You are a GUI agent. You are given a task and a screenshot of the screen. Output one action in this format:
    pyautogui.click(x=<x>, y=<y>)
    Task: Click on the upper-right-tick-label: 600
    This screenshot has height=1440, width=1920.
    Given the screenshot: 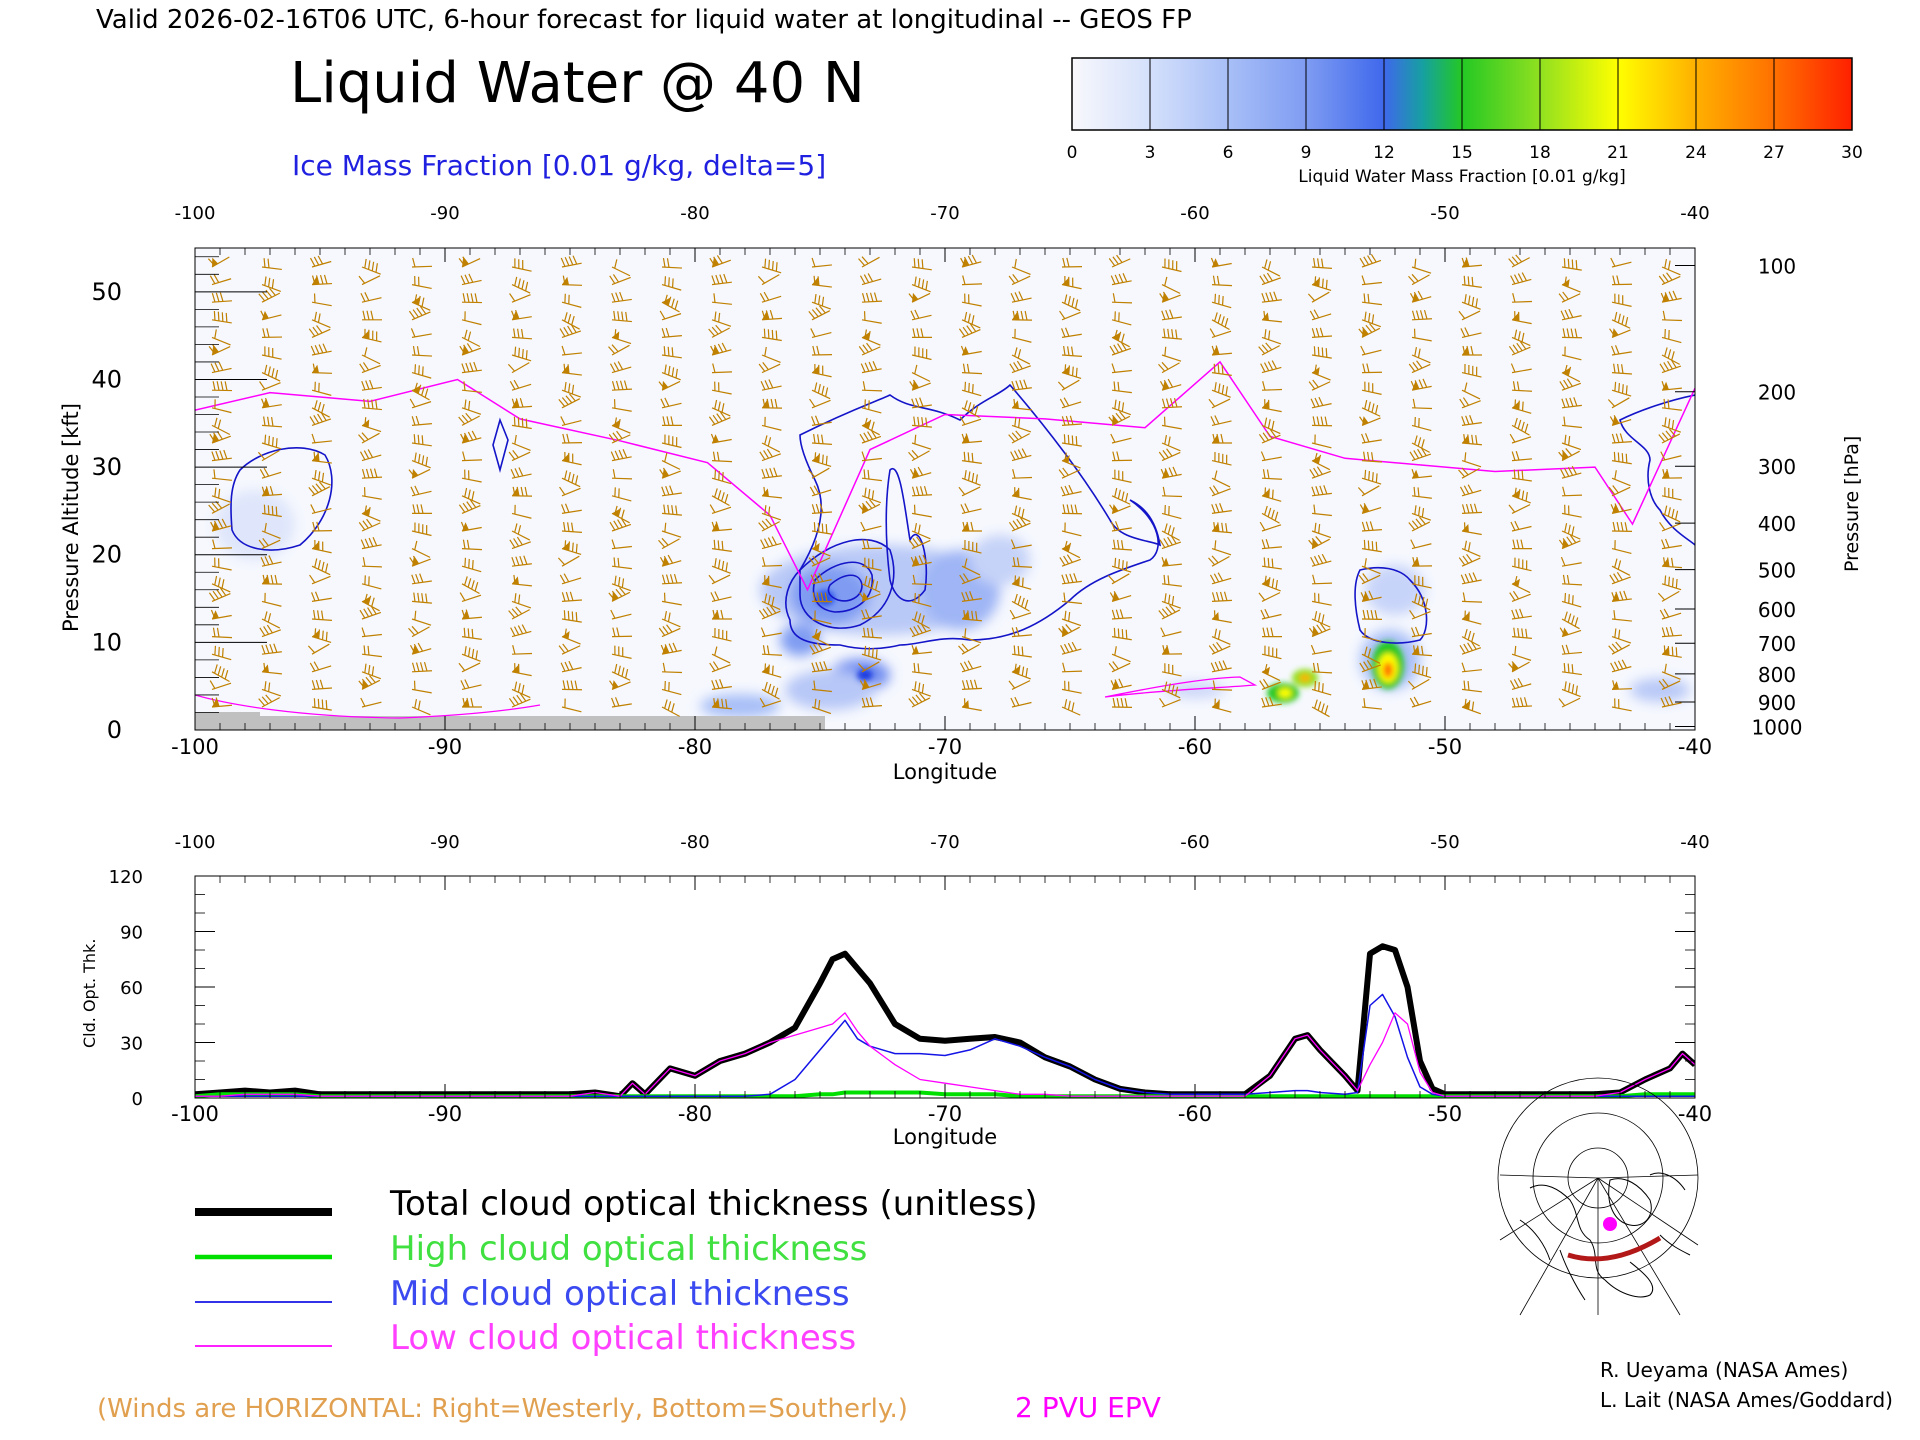 What is the action you would take?
    pyautogui.click(x=1777, y=610)
    